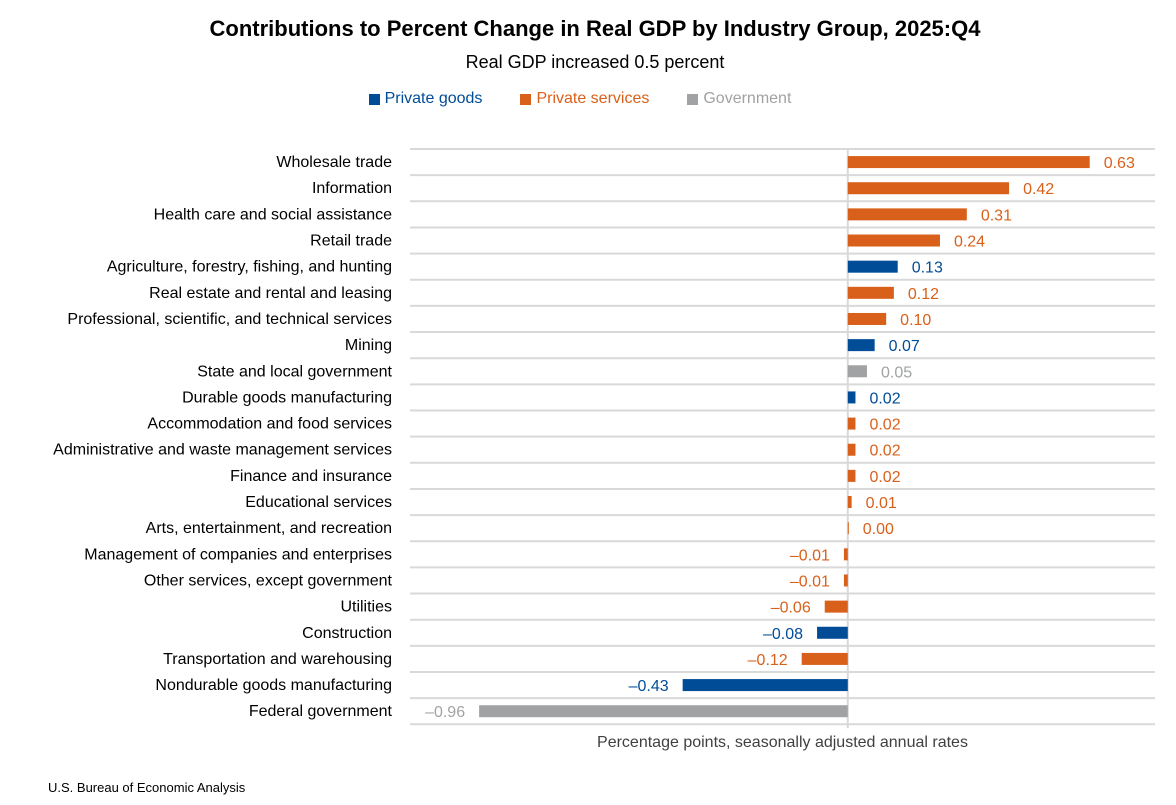 The width and height of the screenshot is (1176, 805). Describe the element at coordinates (904, 346) in the screenshot. I see `data-label: 0.07` at that location.